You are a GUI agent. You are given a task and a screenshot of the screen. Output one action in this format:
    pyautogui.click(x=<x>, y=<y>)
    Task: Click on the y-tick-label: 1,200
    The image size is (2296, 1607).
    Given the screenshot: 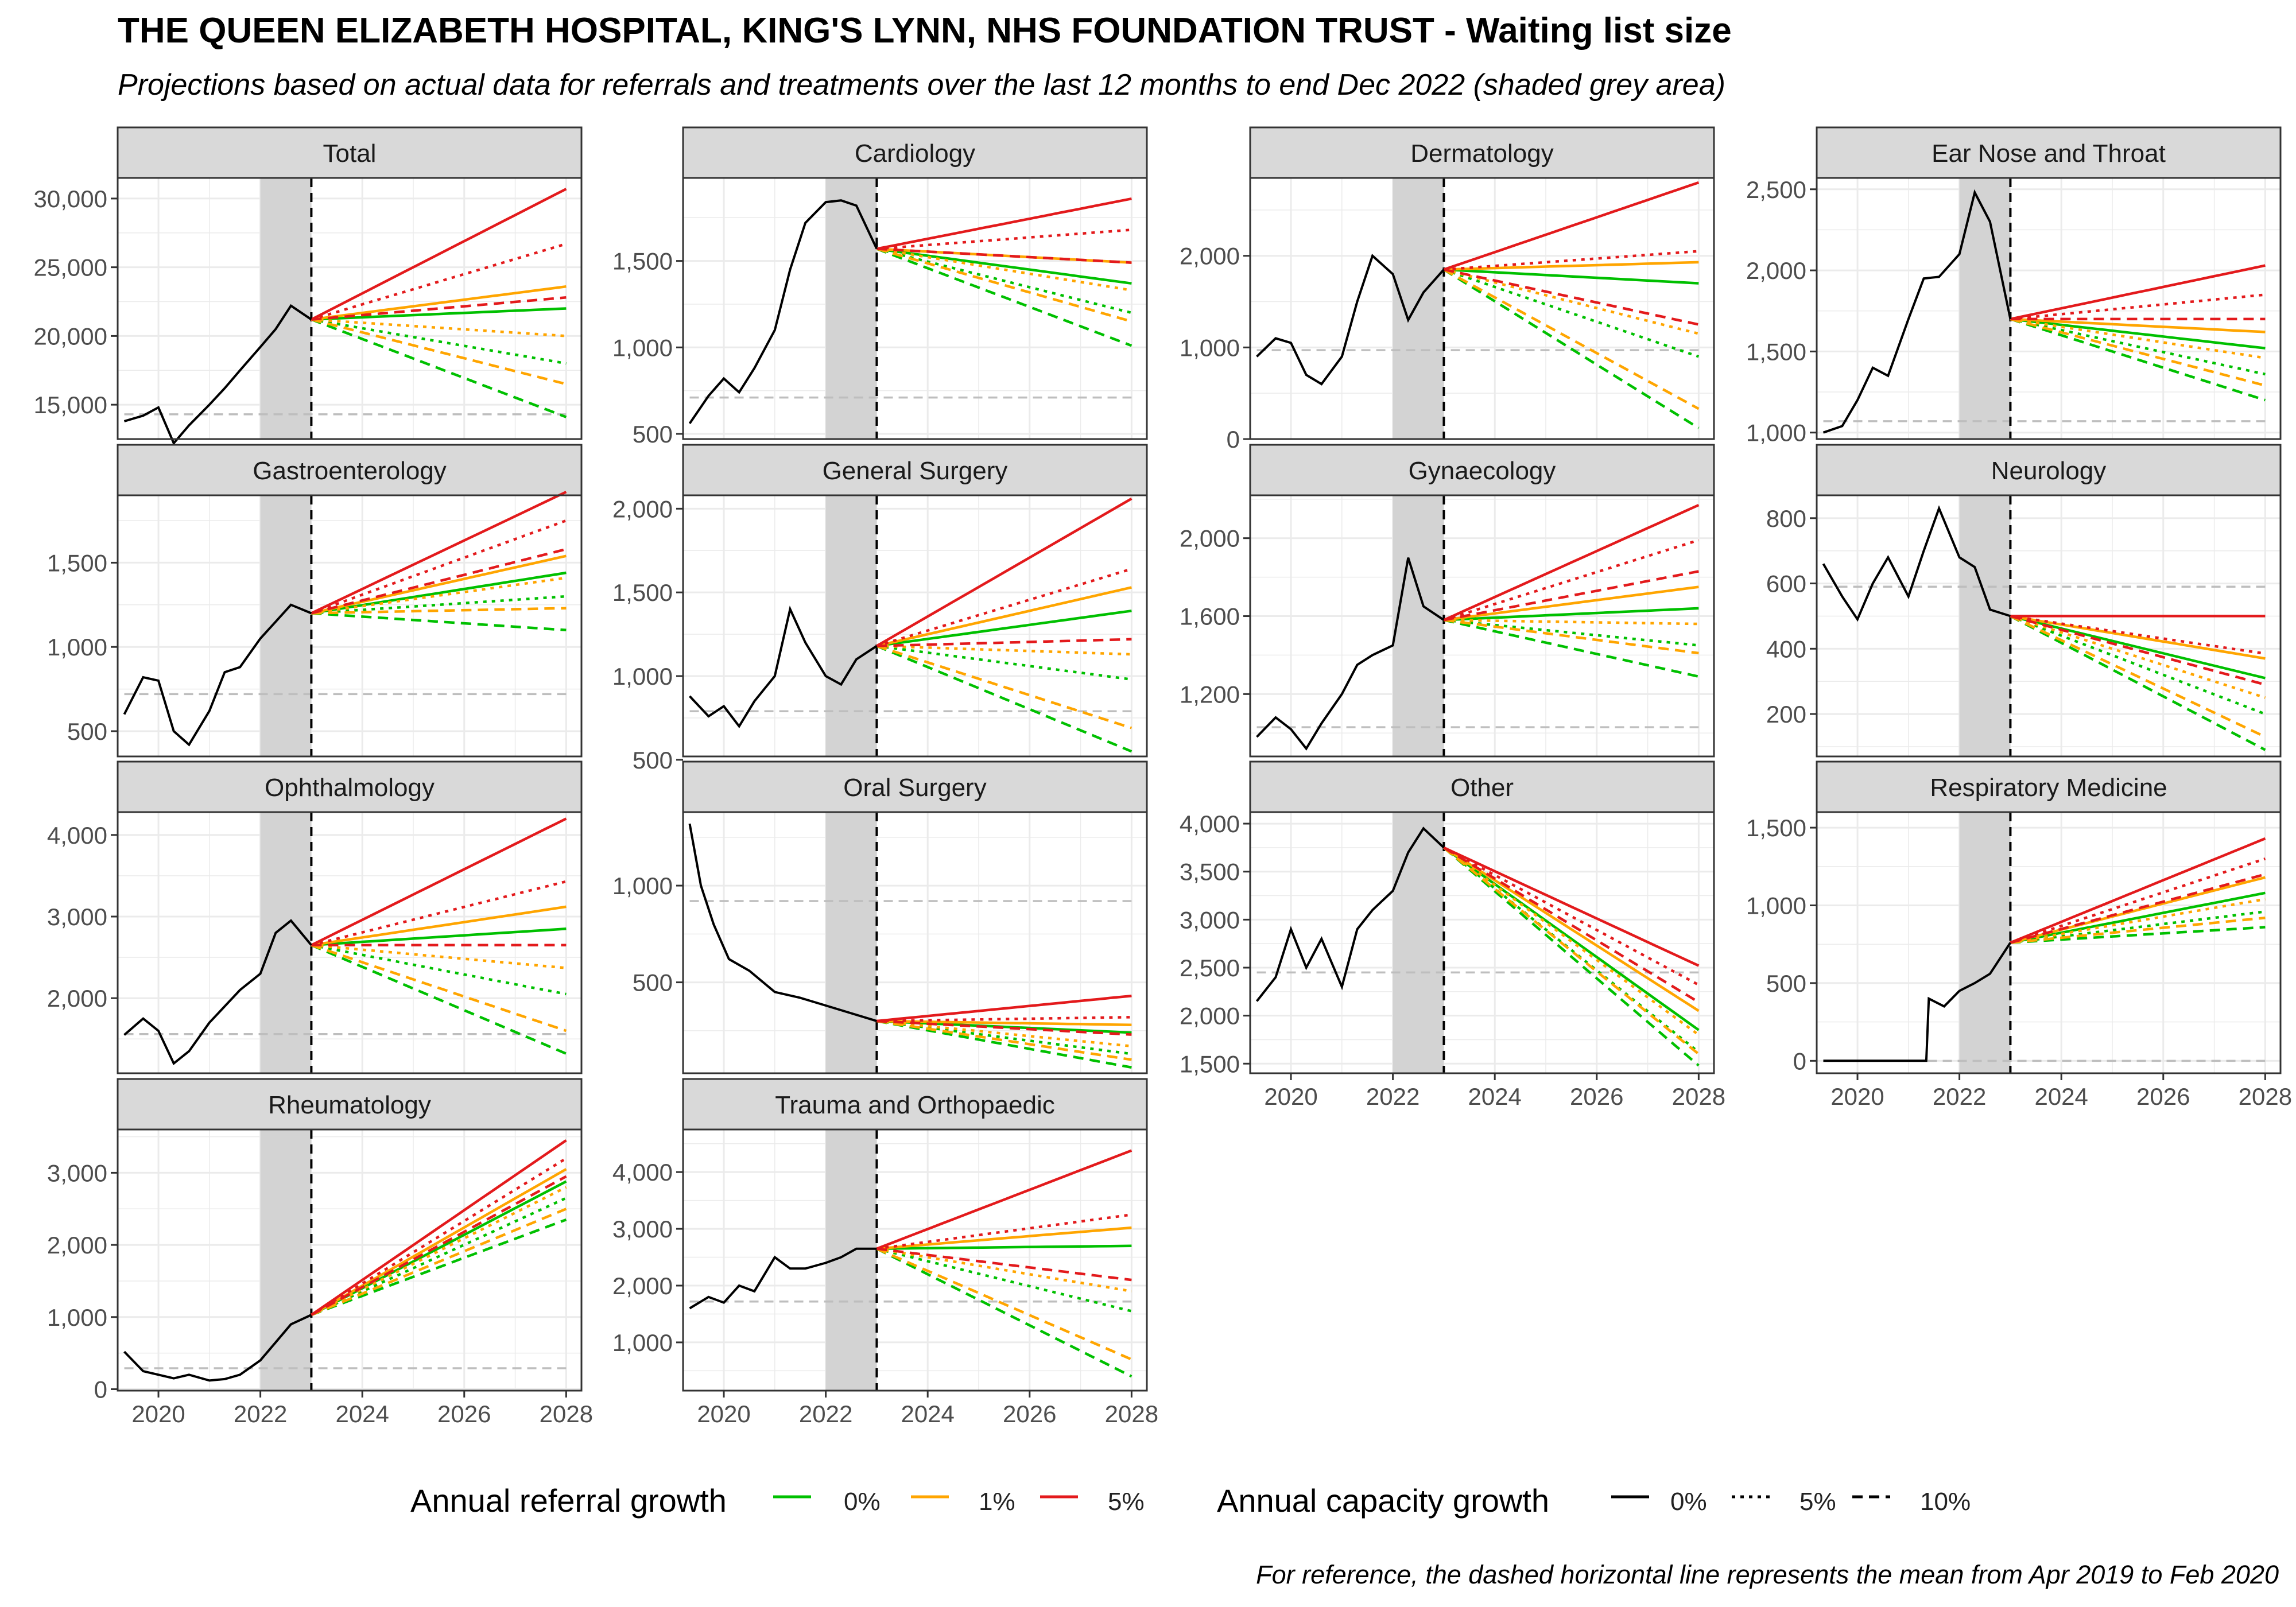 What is the action you would take?
    pyautogui.click(x=1210, y=694)
    